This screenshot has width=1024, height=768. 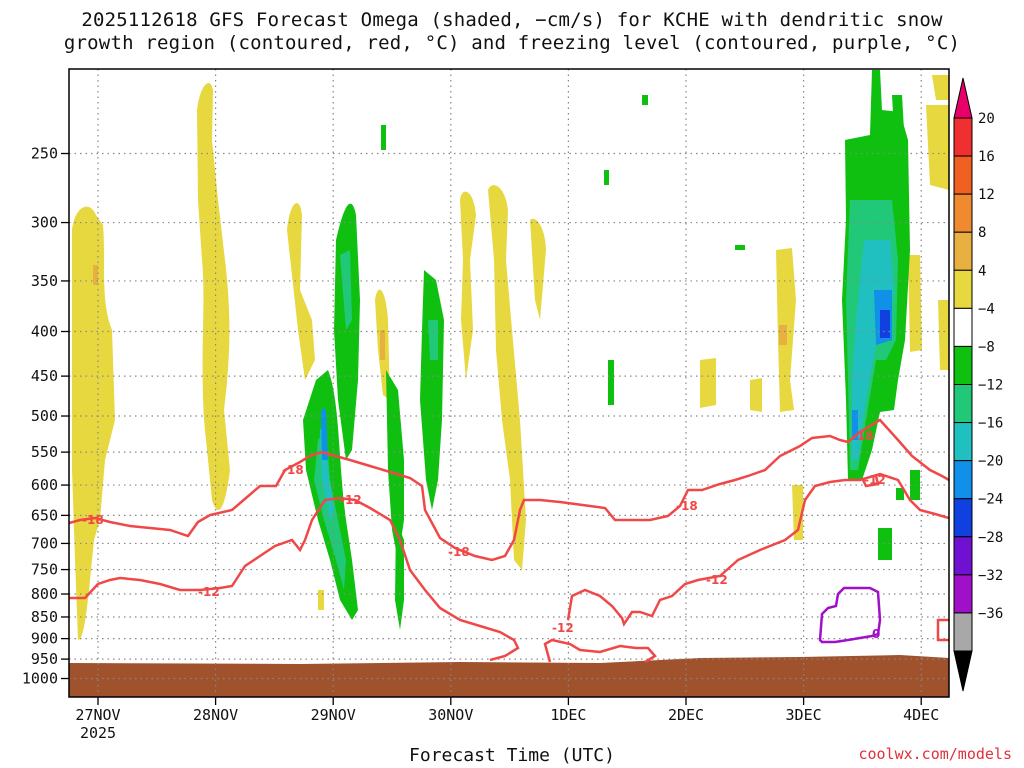 What do you see at coordinates (44, 570) in the screenshot?
I see `y-tick-label: 750` at bounding box center [44, 570].